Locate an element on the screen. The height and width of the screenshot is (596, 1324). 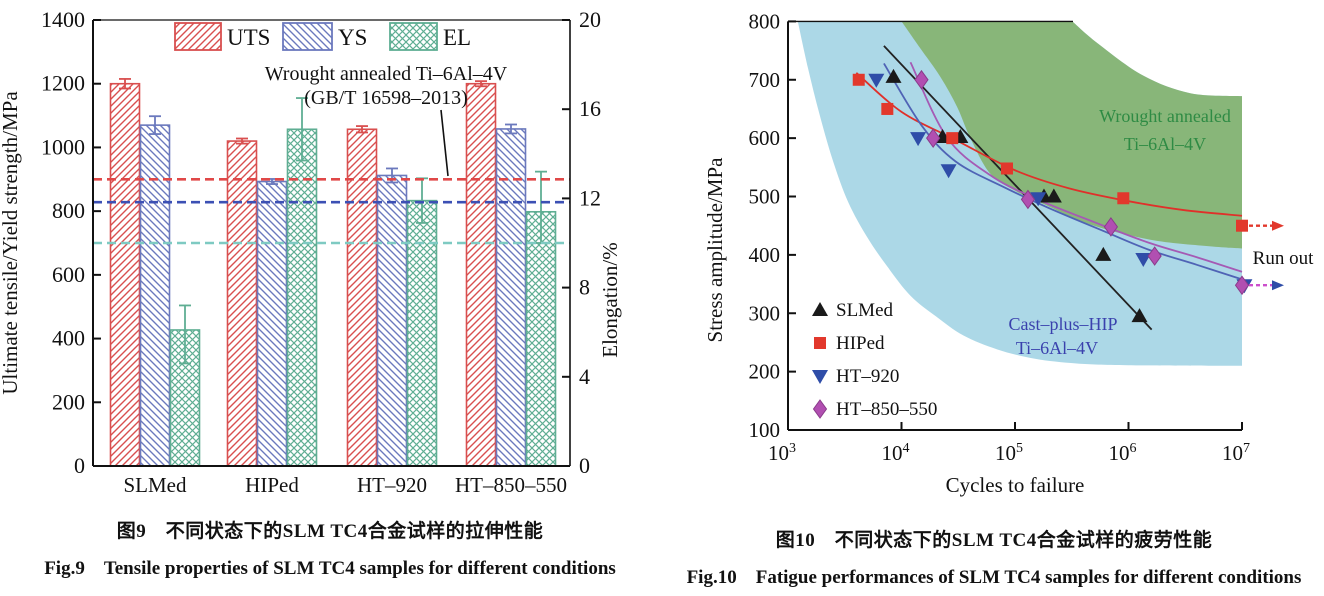
series-hiped is located at coordinates (1050, 152).